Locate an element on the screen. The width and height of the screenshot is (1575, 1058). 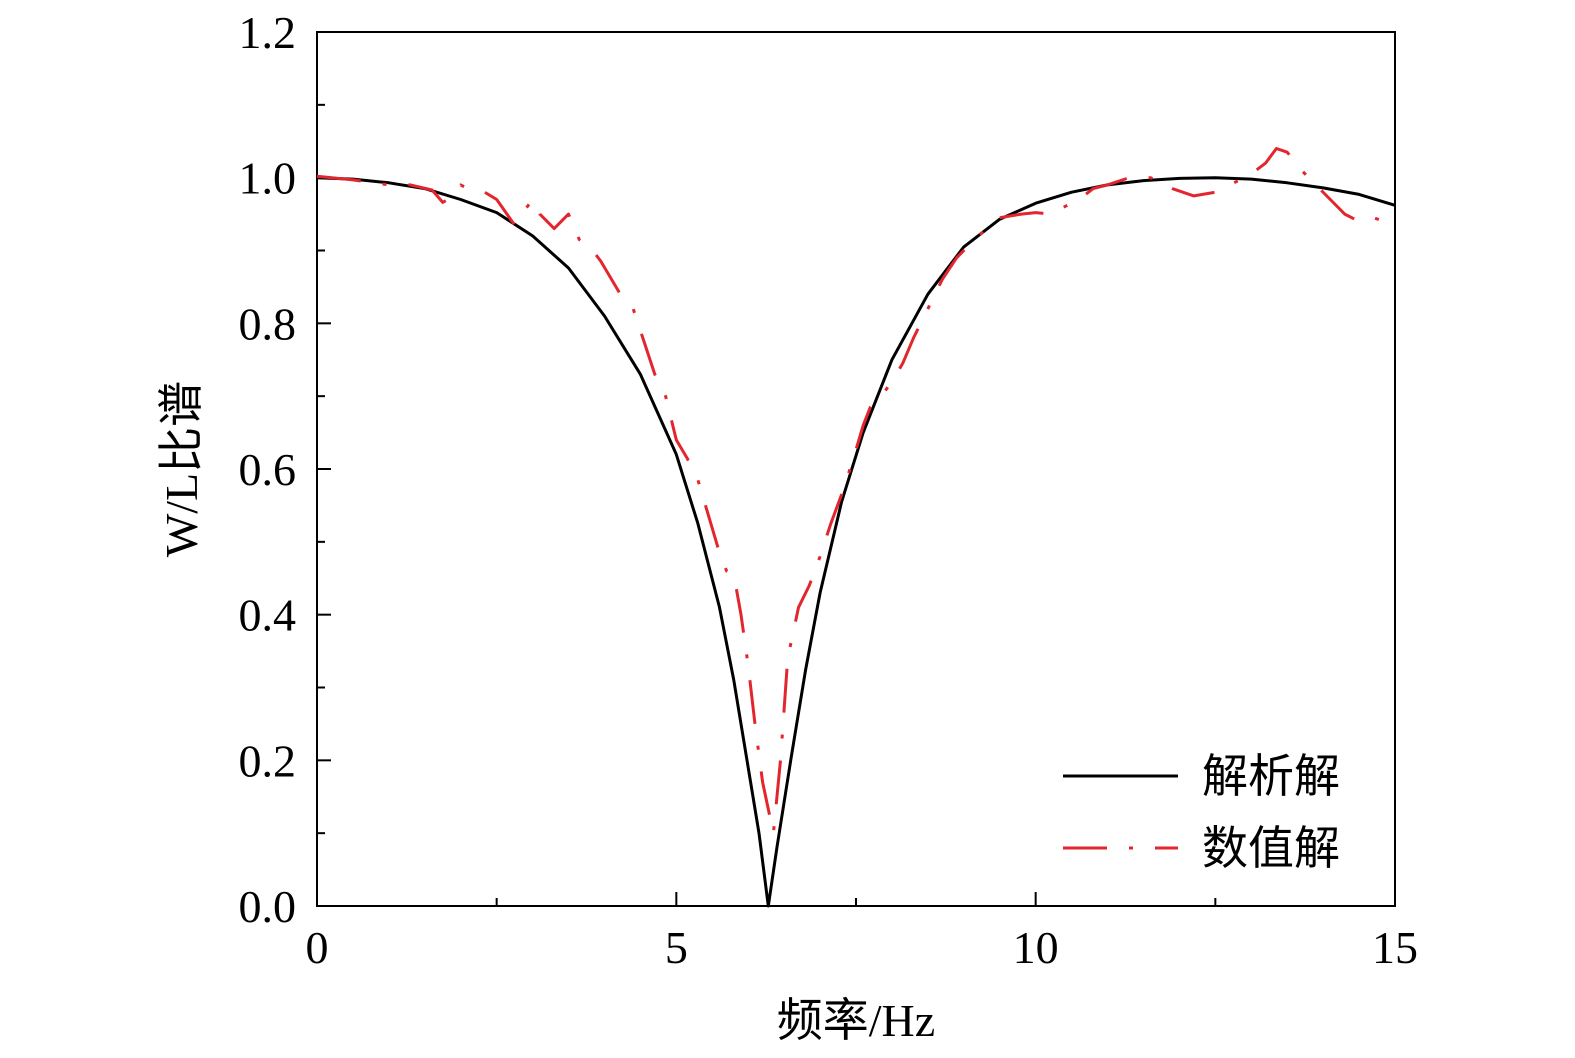
y-tick-label: 0.4 is located at coordinates (268, 615).